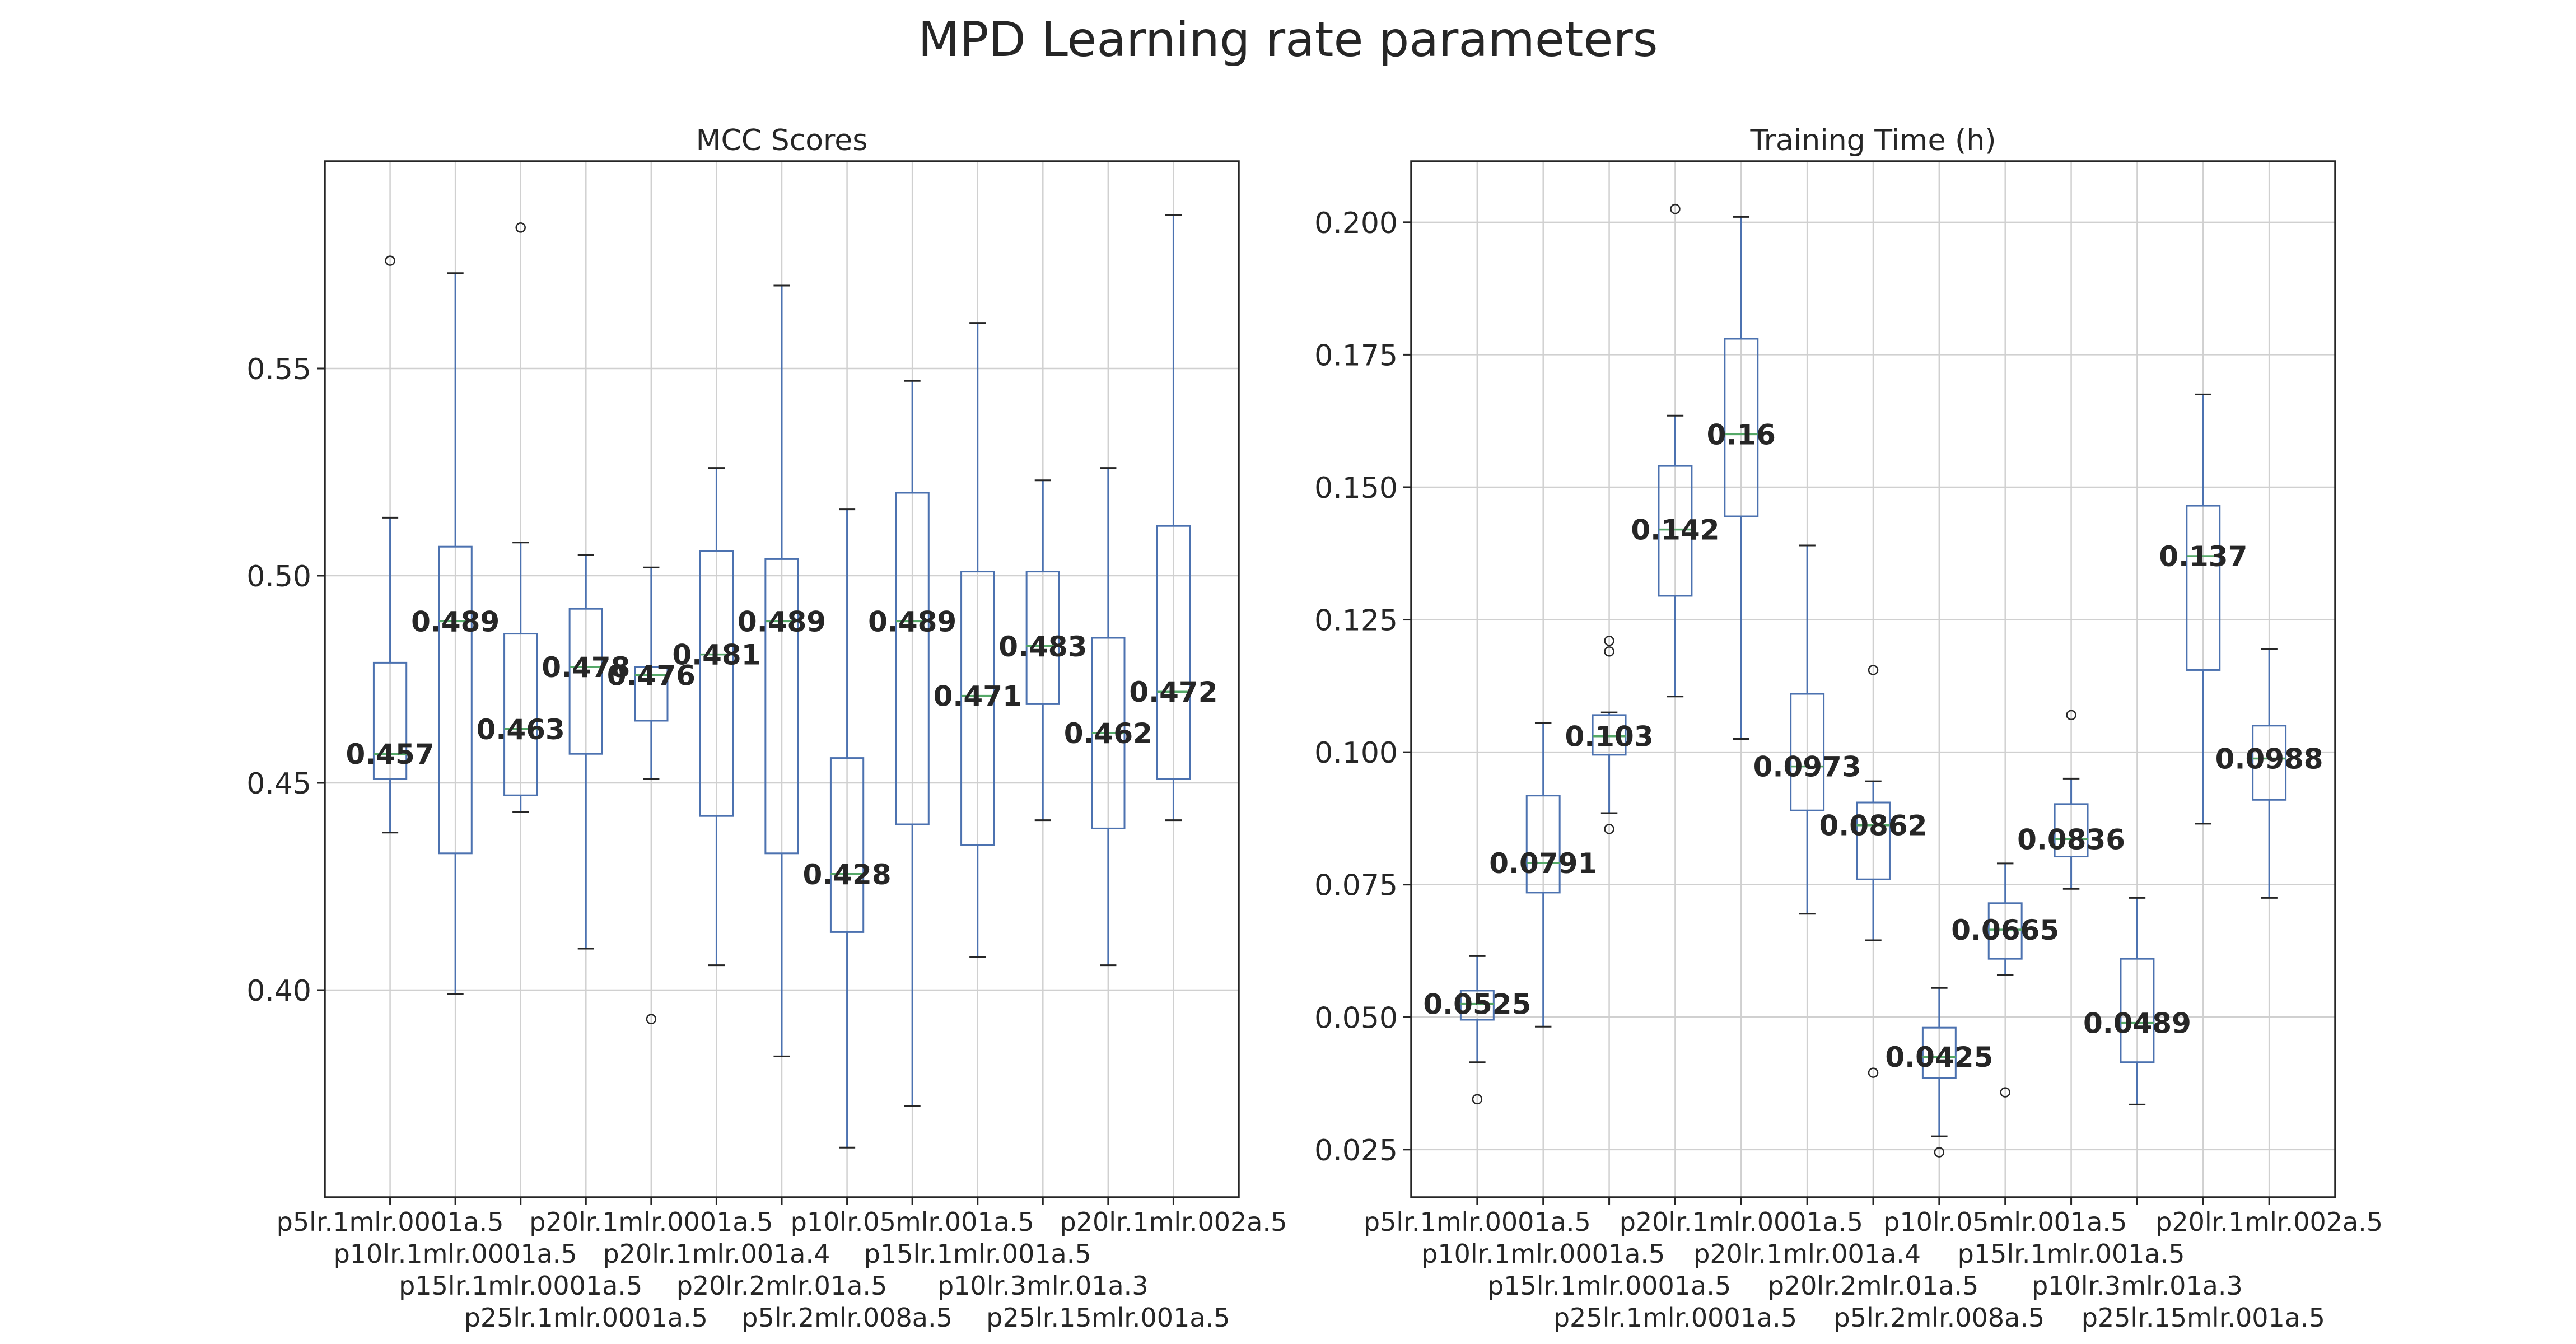 Image resolution: width=2576 pixels, height=1344 pixels. What do you see at coordinates (978, 697) in the screenshot?
I see `median-label: 0.471` at bounding box center [978, 697].